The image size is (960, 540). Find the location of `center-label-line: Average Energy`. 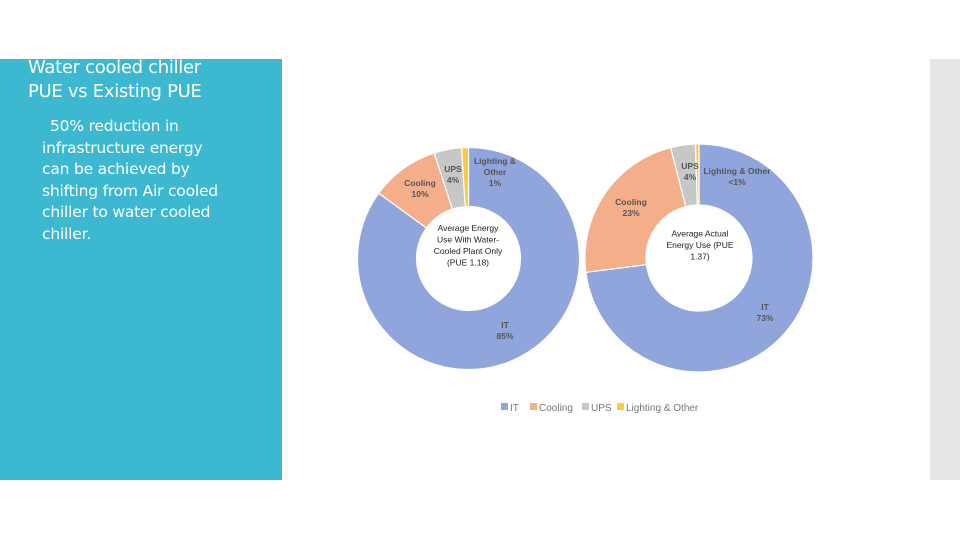

center-label-line: Average Energy is located at coordinates (469, 228).